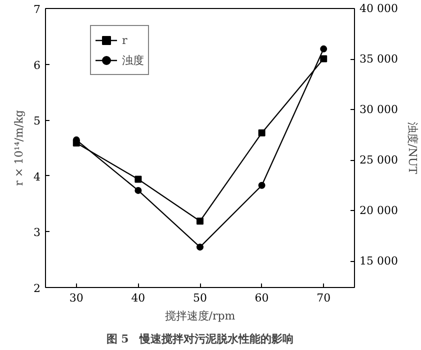  I want to click on y2-tick-label: 40 000, so click(379, 8).